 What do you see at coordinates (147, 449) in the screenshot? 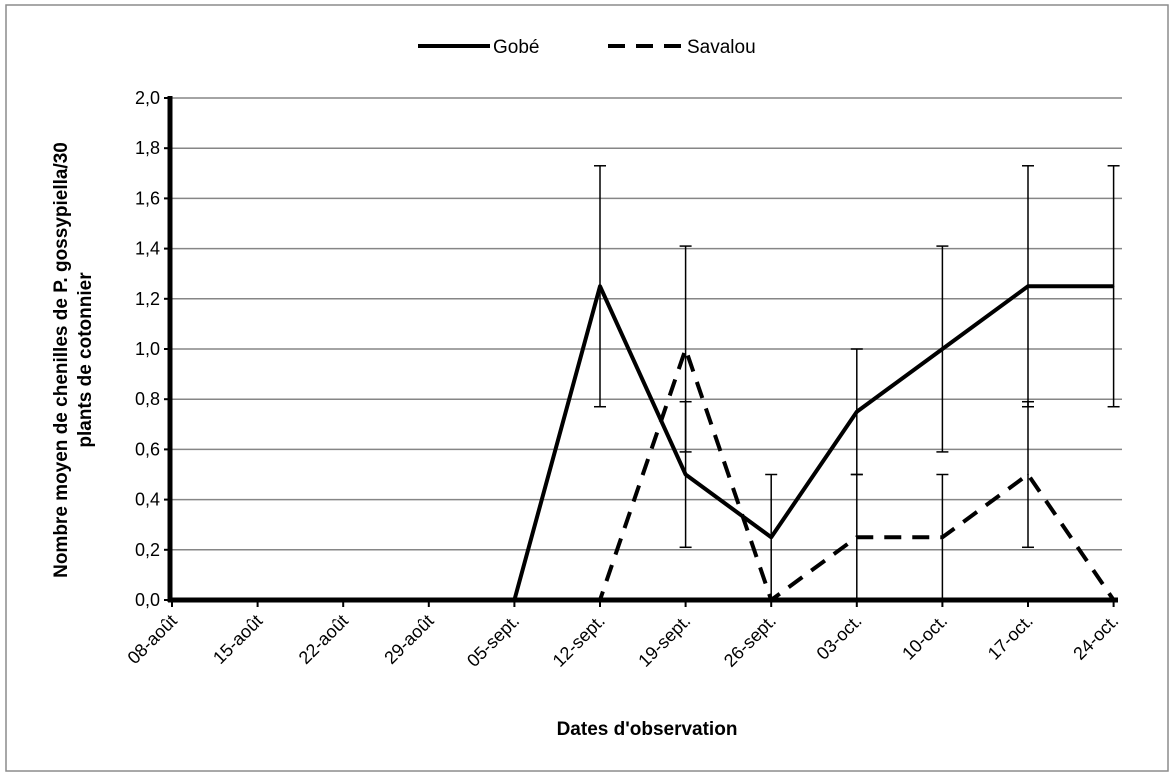
I see `y-tick-label: 0,6` at bounding box center [147, 449].